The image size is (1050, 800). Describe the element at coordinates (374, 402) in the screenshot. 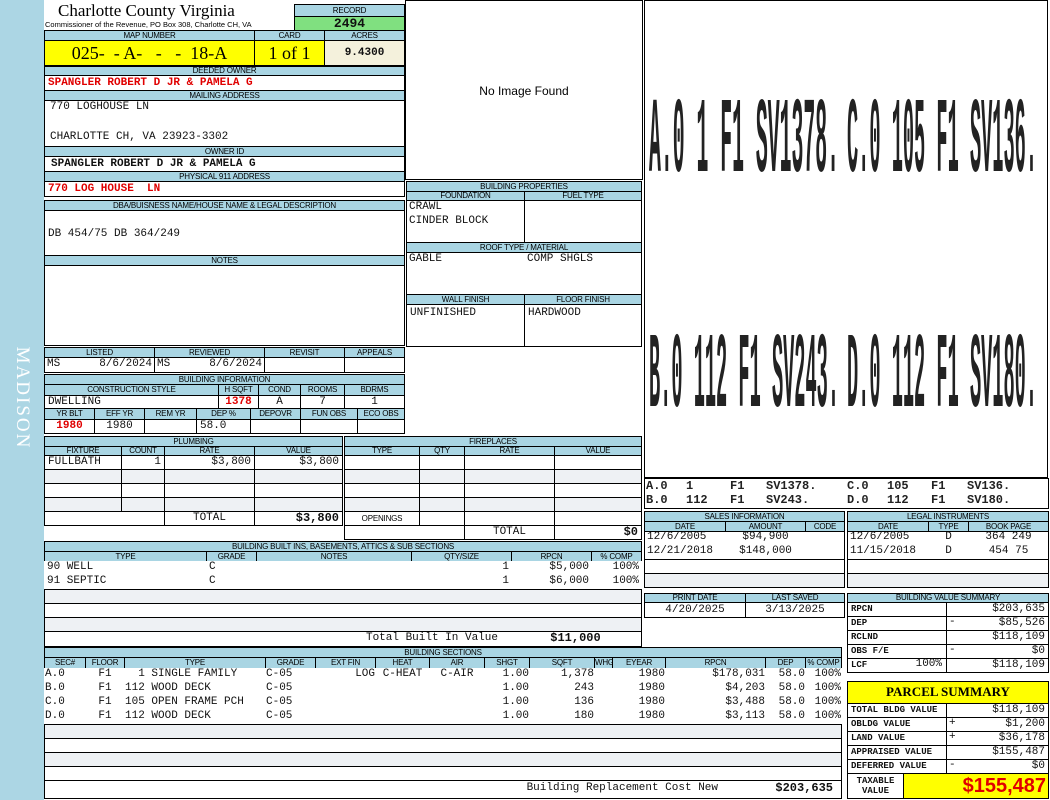

I see `bedrooms: 1` at that location.